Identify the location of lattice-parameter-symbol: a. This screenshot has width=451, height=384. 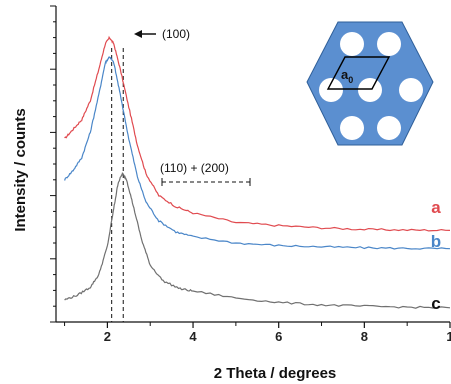
(345, 74).